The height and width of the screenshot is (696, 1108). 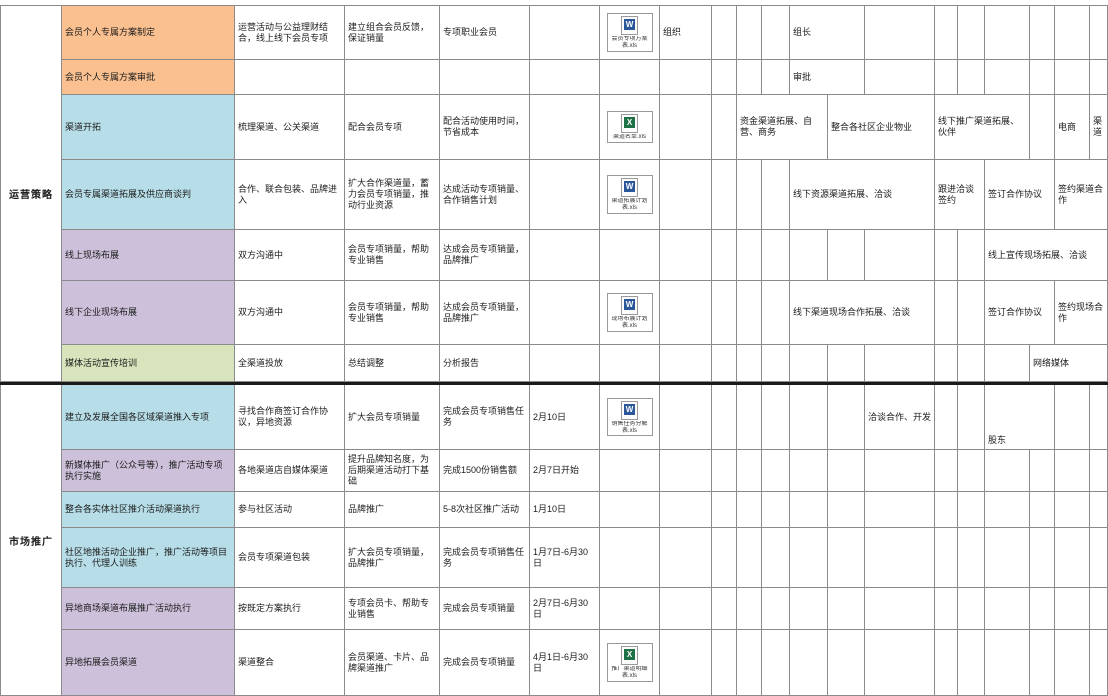 I want to click on data-cell: 2月7日-6月30日, so click(x=565, y=609).